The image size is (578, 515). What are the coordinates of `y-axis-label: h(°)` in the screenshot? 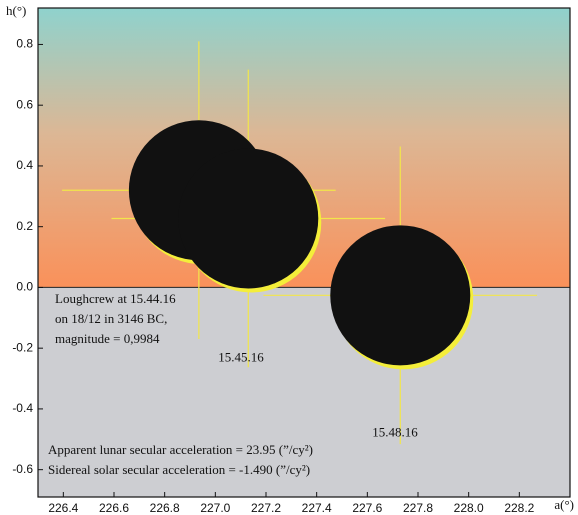 It's located at (16, 10).